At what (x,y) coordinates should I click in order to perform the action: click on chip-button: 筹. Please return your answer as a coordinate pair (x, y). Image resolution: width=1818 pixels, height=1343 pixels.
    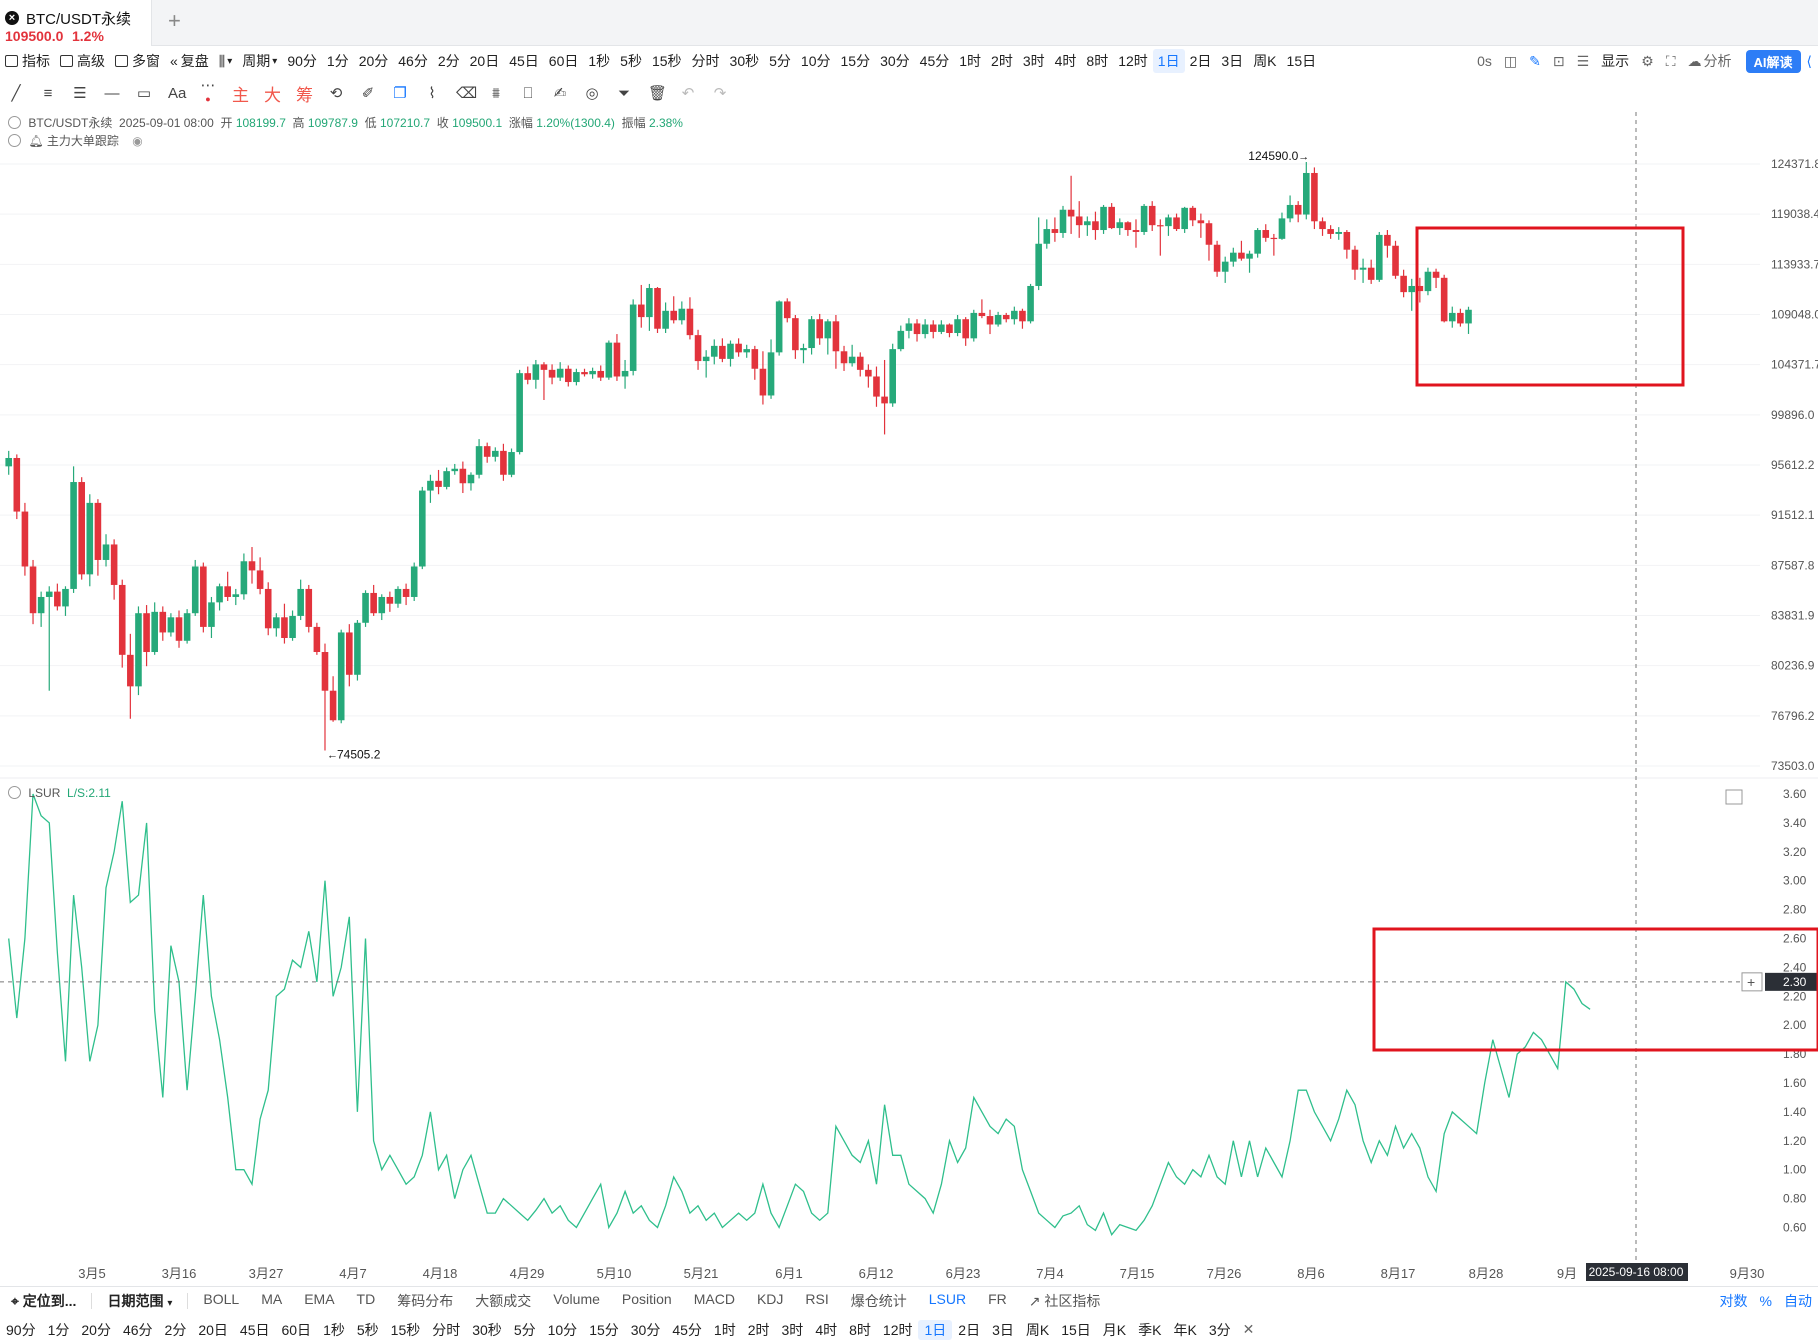
    Looking at the image, I should click on (304, 95).